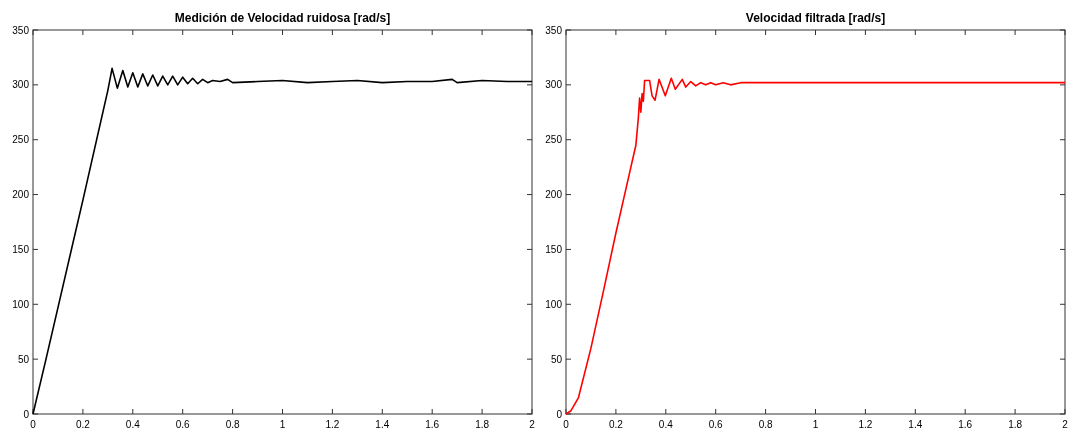 The height and width of the screenshot is (434, 1068). Describe the element at coordinates (282, 18) in the screenshot. I see `chart-title: Medición de Velocidad ruidosa [rad/s]` at that location.